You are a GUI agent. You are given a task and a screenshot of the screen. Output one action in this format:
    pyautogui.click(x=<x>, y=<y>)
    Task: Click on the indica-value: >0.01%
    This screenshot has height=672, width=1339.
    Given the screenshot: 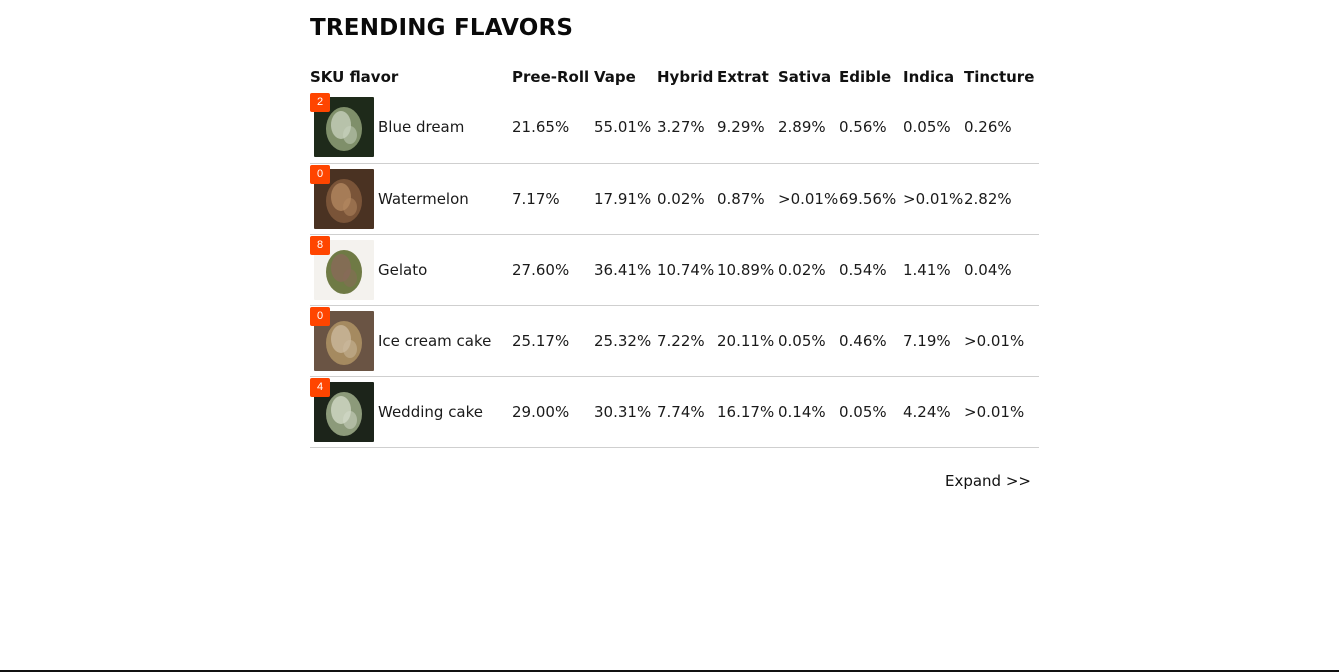 What is the action you would take?
    pyautogui.click(x=933, y=198)
    